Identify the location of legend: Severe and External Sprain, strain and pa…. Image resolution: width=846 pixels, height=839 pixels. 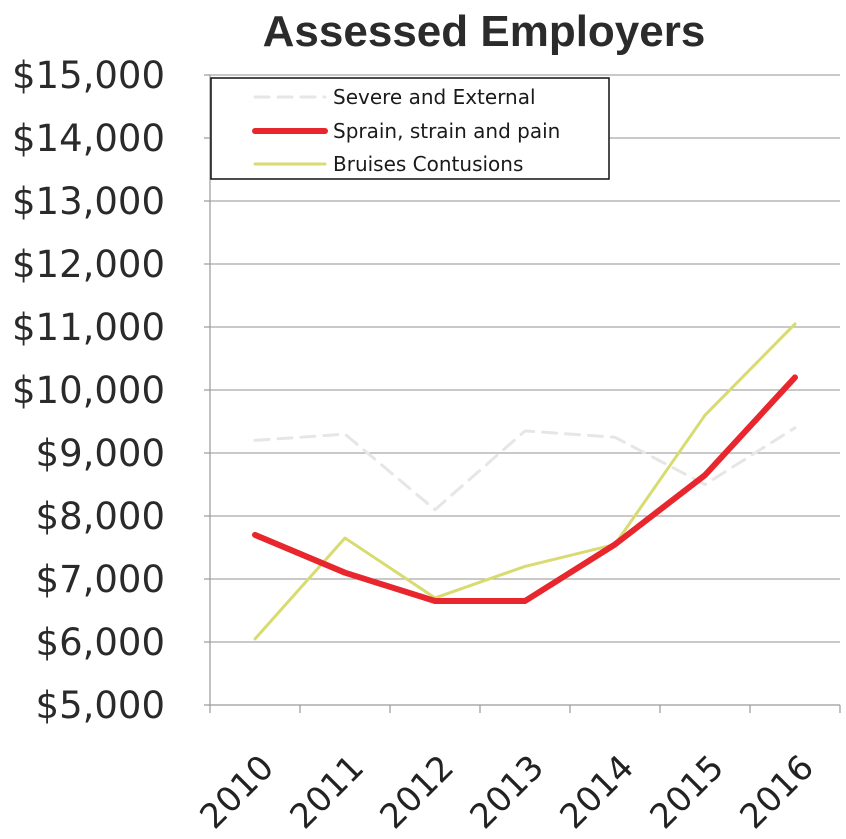
(410, 128).